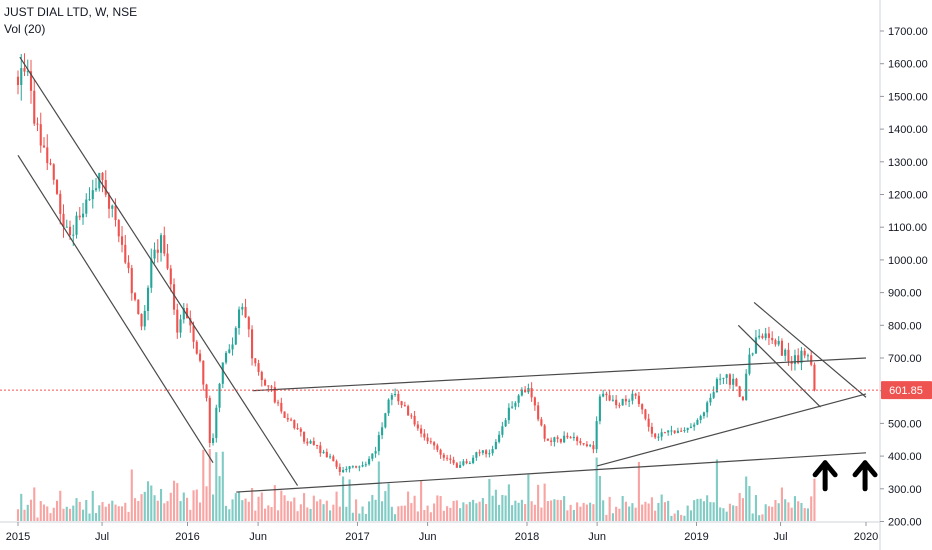  Describe the element at coordinates (906, 391) in the screenshot. I see `last-price-value: 601.85` at that location.